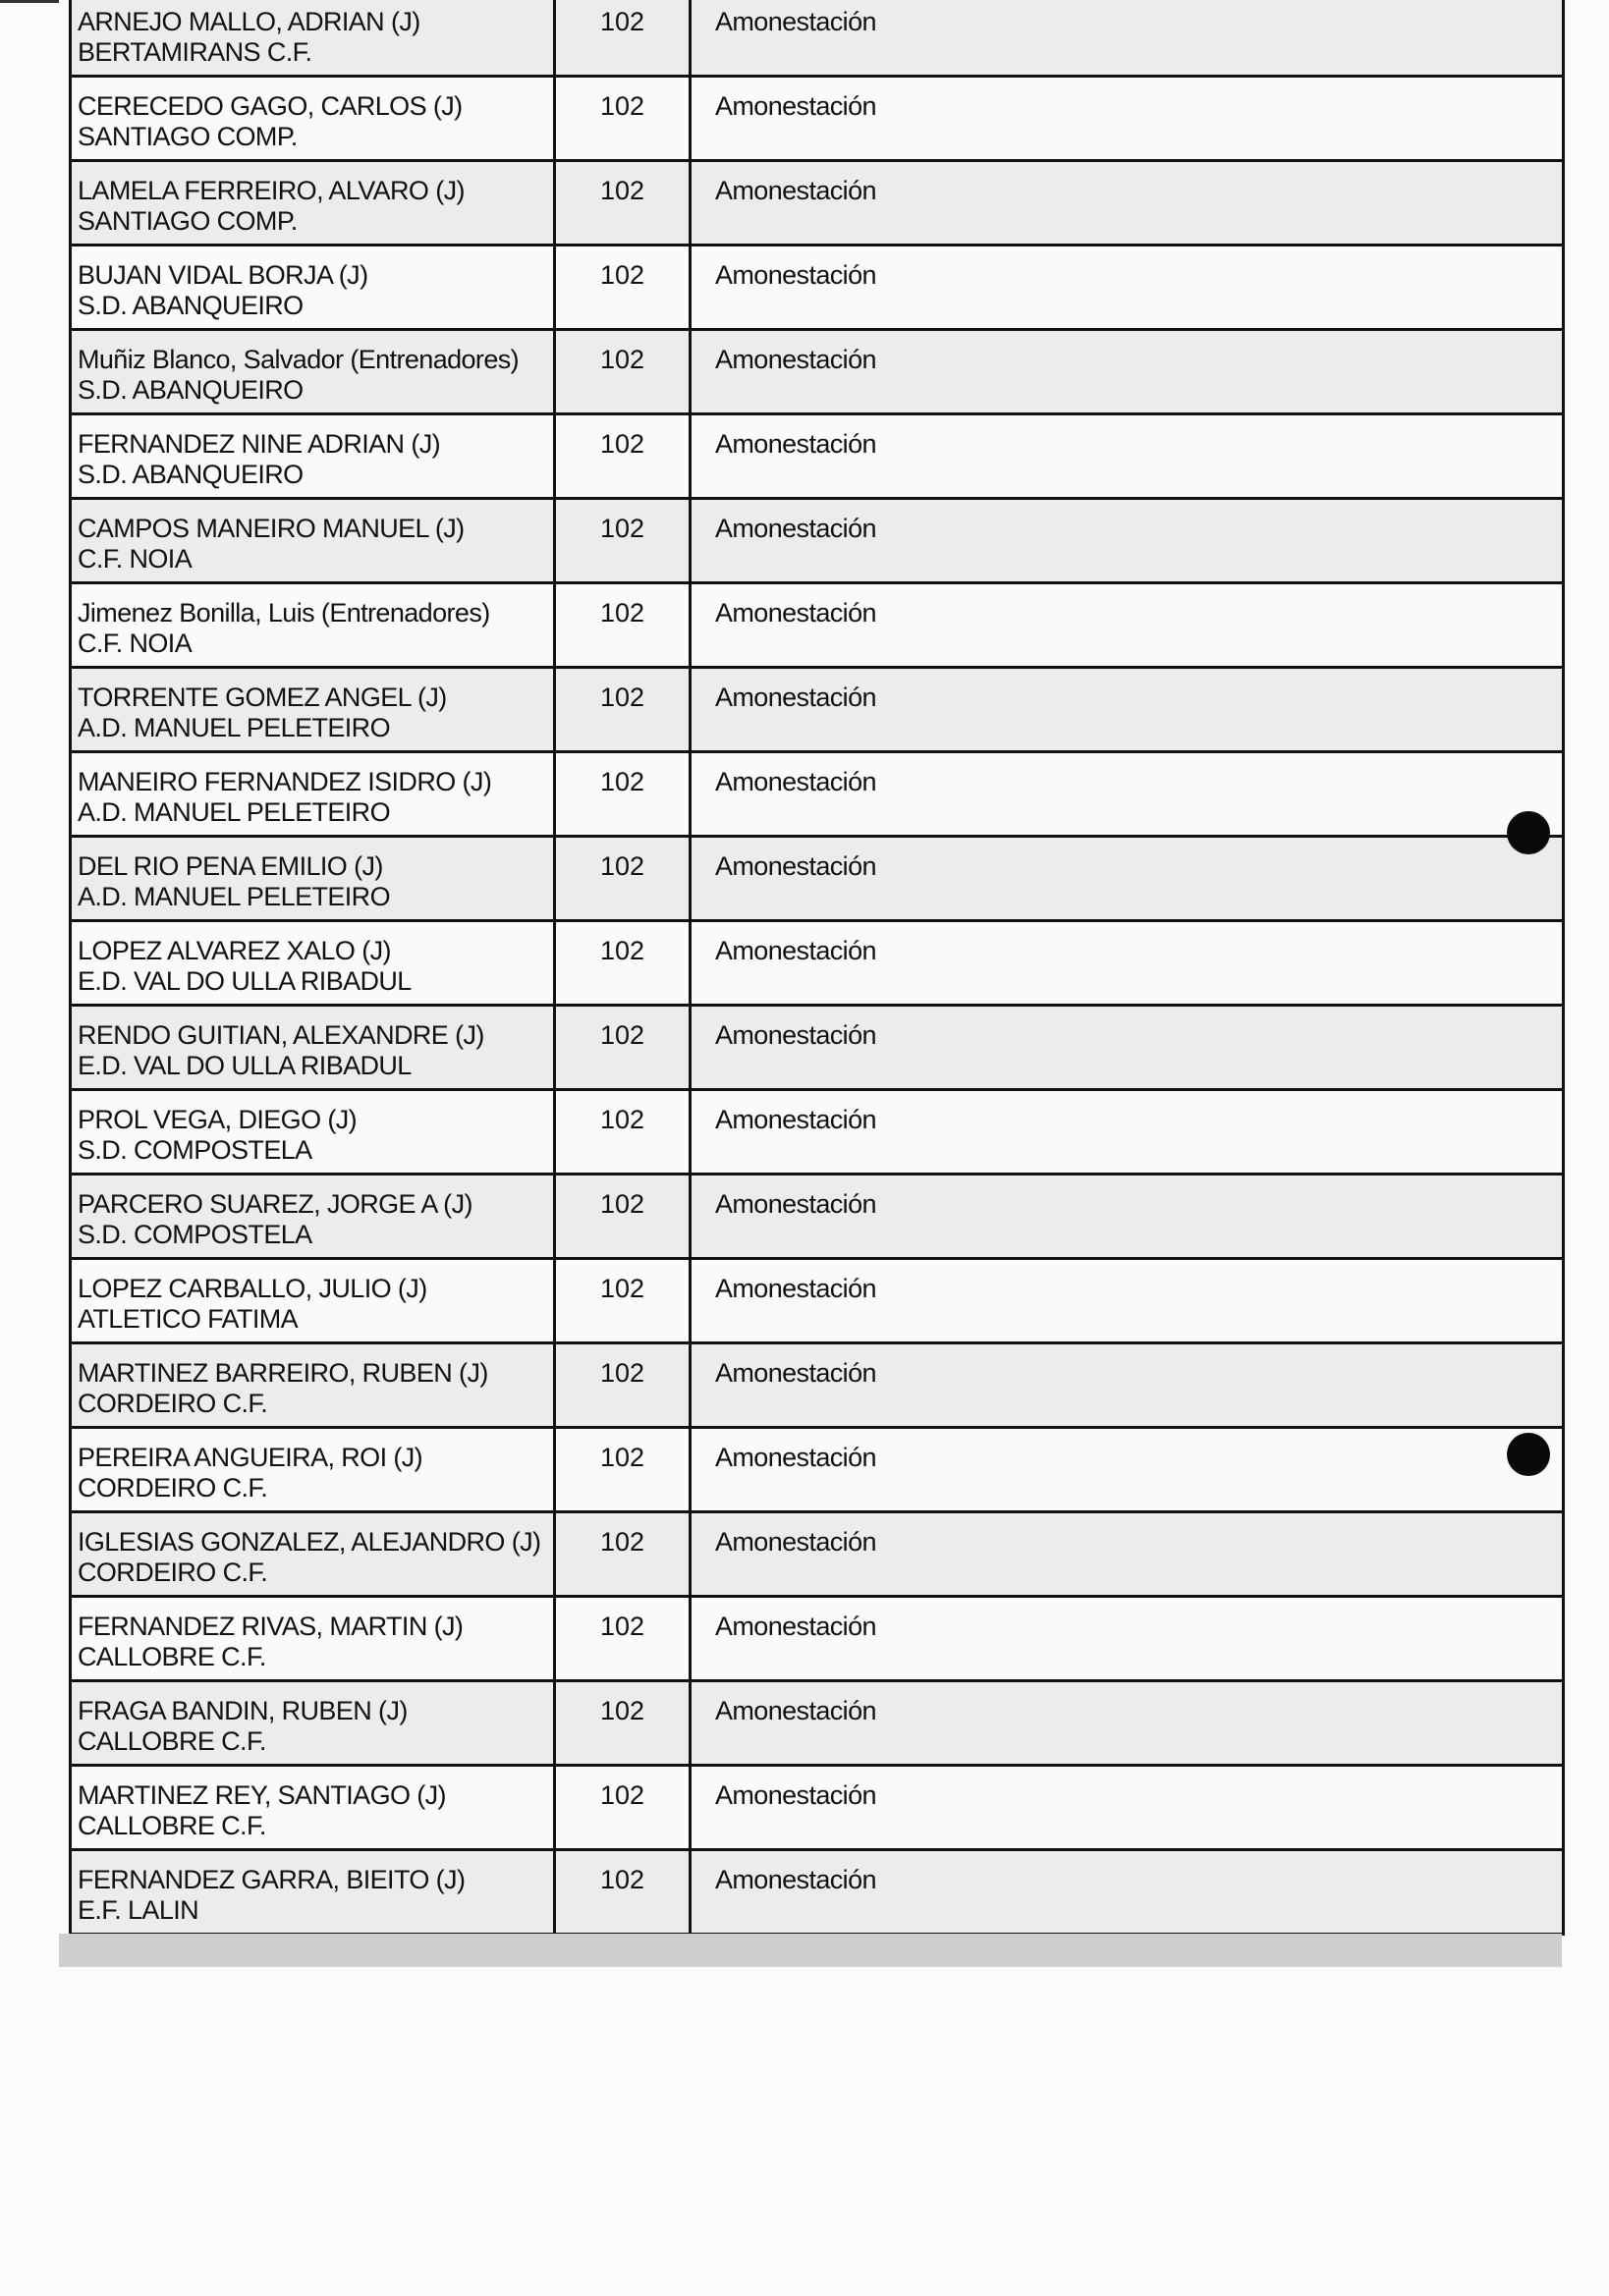 Image resolution: width=1609 pixels, height=2296 pixels. What do you see at coordinates (283, 1373) in the screenshot?
I see `person-name: MARTINEZ BARREIRO, RUBEN (J)` at bounding box center [283, 1373].